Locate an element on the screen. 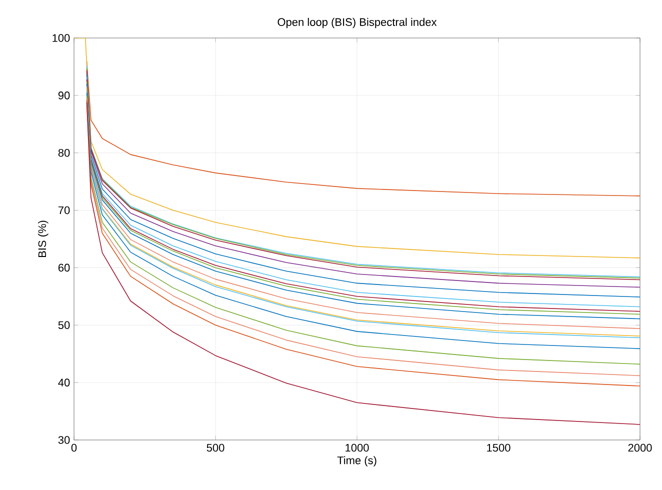 The width and height of the screenshot is (662, 490). y-tick-label: 30 is located at coordinates (64, 440).